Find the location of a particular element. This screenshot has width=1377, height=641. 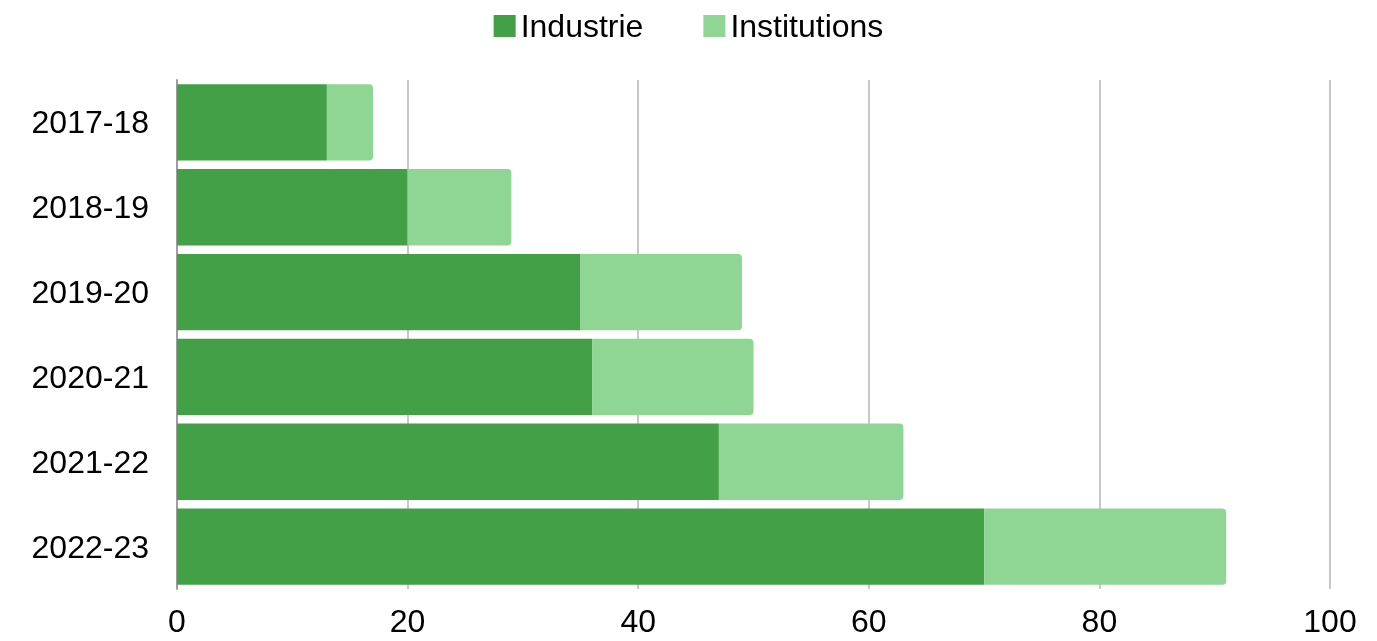

x-tick-label: 80 is located at coordinates (1099, 621).